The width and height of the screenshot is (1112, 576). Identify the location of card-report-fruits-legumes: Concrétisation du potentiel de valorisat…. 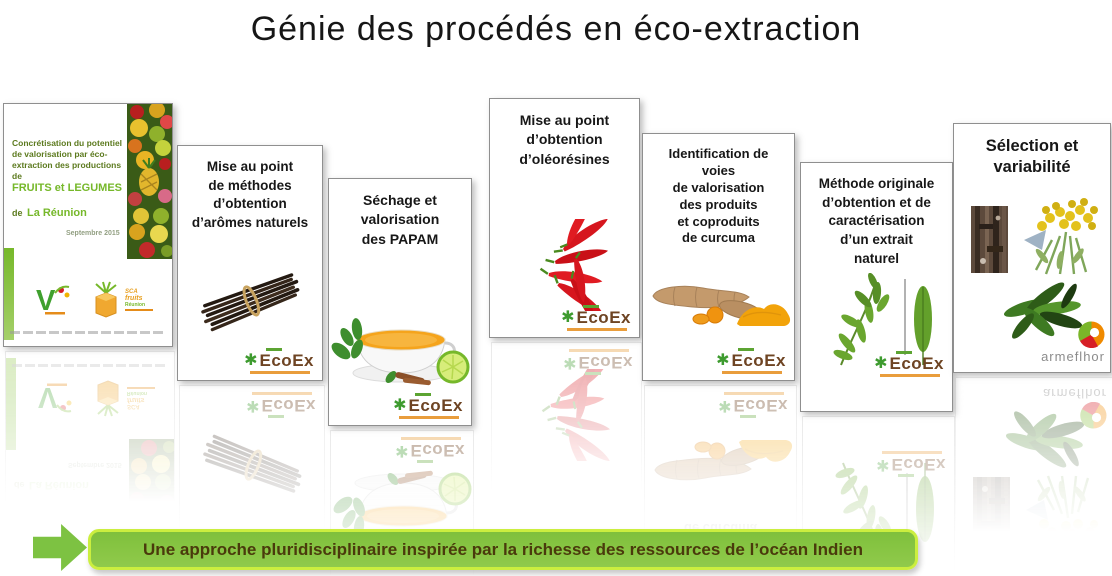
(89, 339).